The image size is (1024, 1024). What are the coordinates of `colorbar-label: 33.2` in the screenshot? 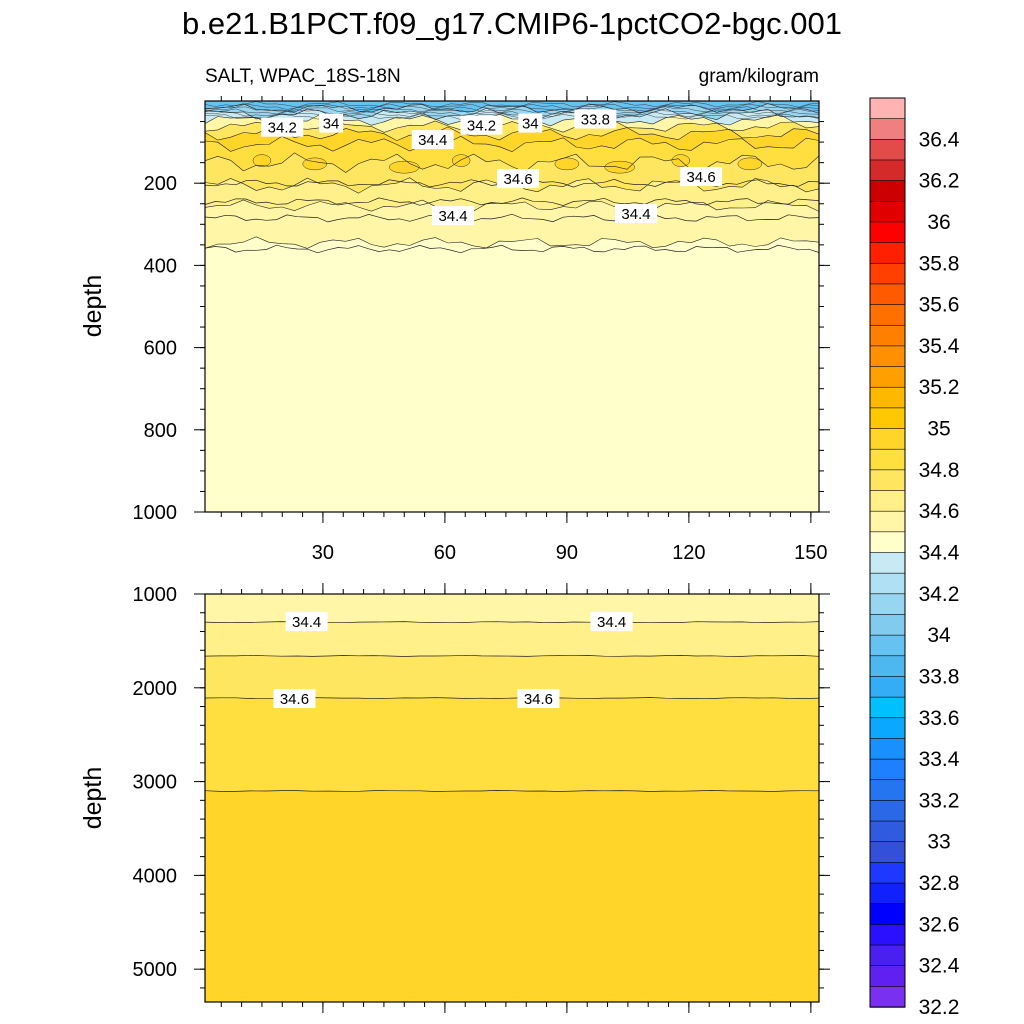 It's located at (939, 800).